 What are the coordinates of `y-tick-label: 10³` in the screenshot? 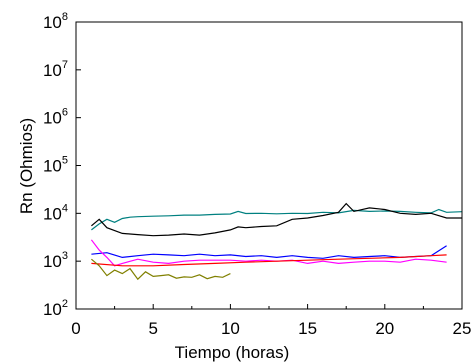 It's located at (55, 260).